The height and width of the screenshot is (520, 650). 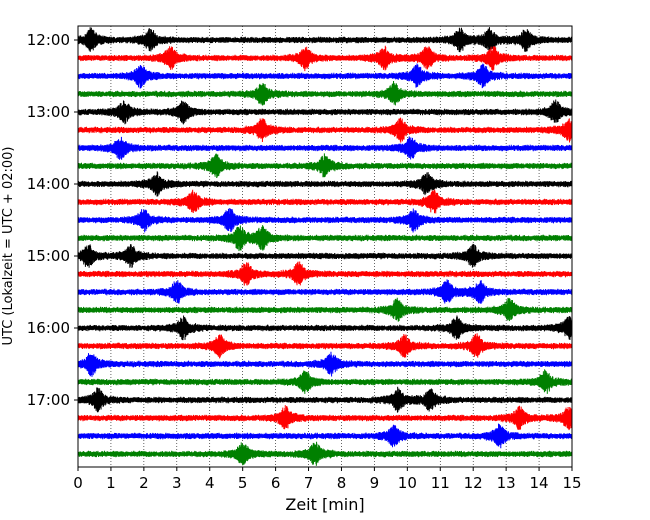 What do you see at coordinates (111, 483) in the screenshot?
I see `x-tick-label: 1` at bounding box center [111, 483].